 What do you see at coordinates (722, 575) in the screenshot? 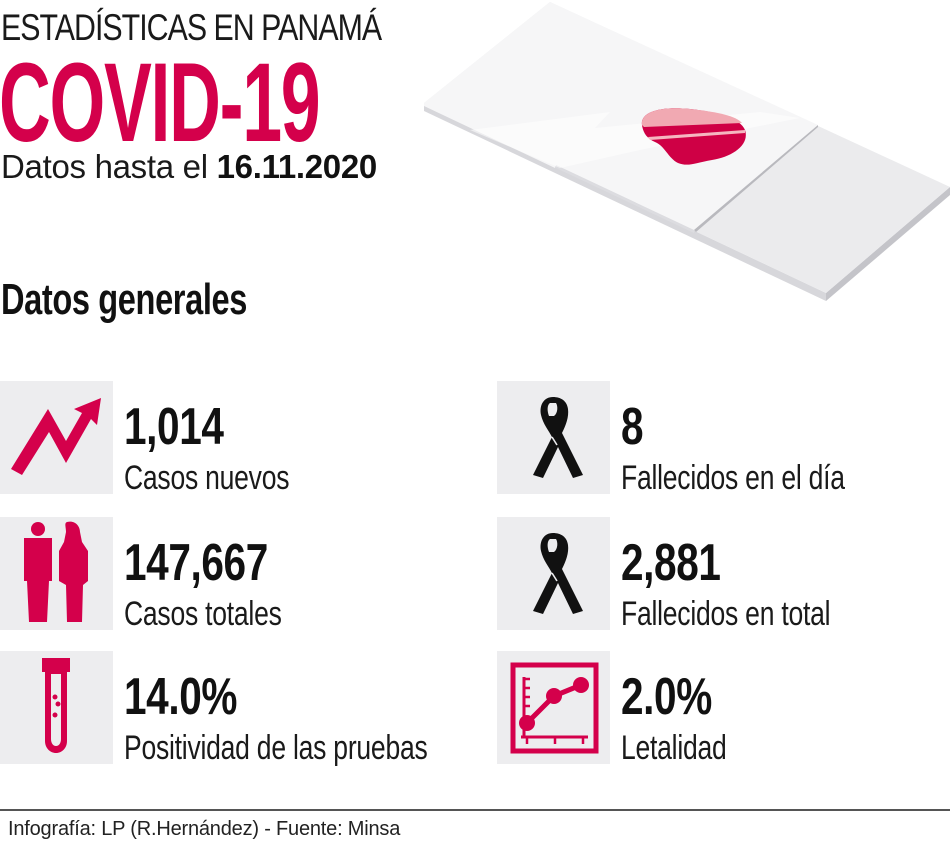
I see `stat-total-deaths: 2,881 Fallecidos en total` at bounding box center [722, 575].